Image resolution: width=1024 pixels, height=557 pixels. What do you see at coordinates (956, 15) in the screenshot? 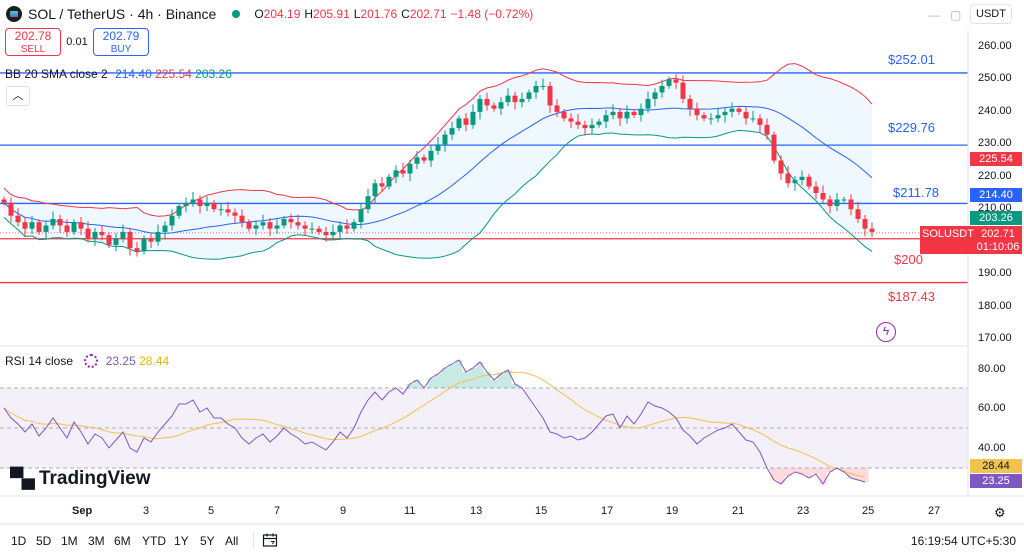
I see `maximize-icon: ▢` at bounding box center [956, 15].